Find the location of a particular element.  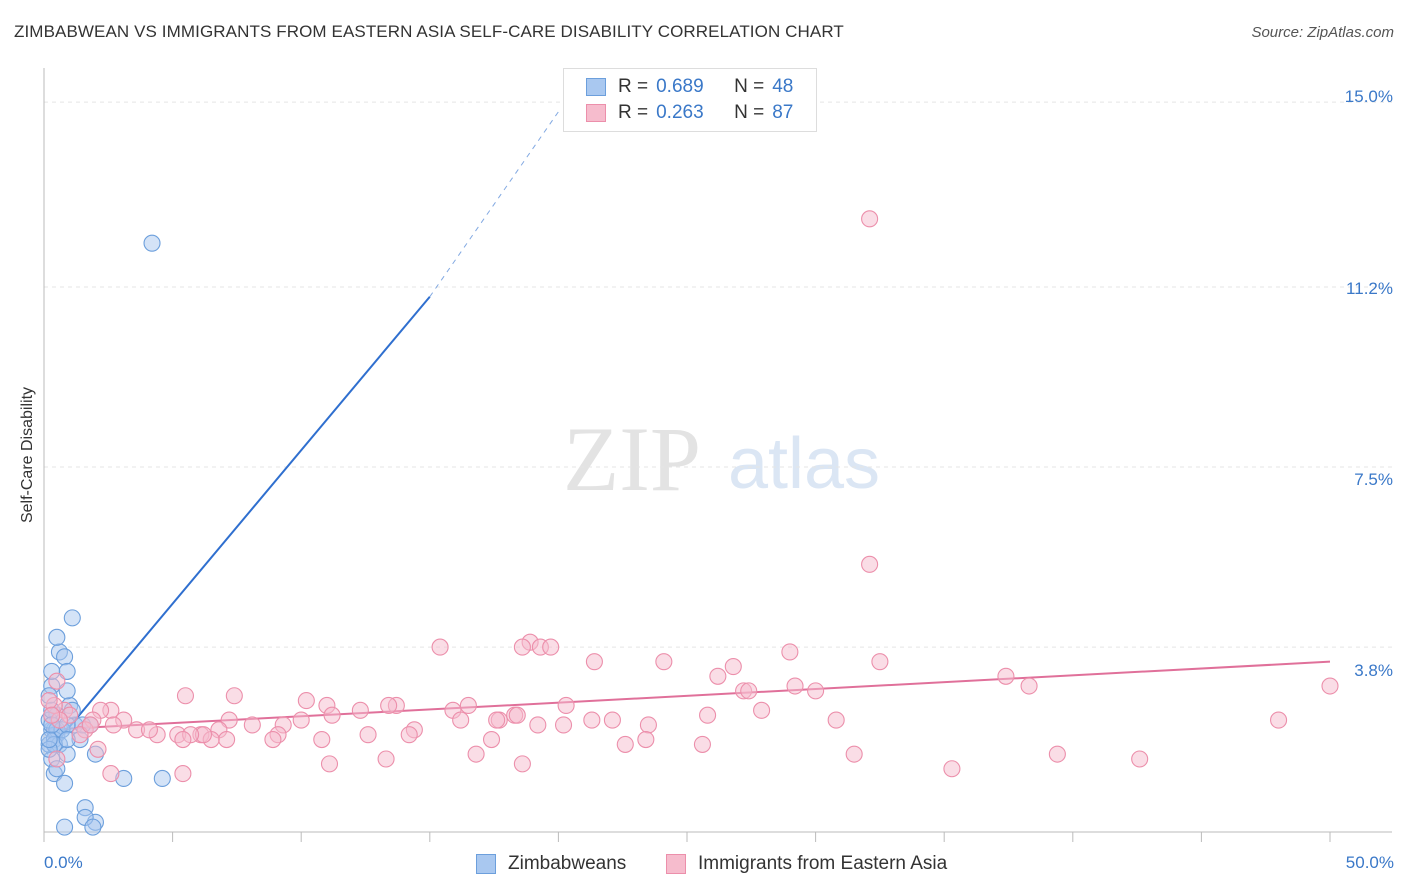

legend-label: Immigrants from Eastern Asia is located at coordinates (823, 863).